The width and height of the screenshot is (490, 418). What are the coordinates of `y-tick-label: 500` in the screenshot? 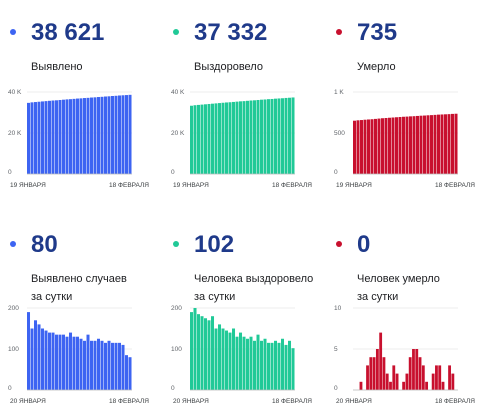 It's located at (339, 133).